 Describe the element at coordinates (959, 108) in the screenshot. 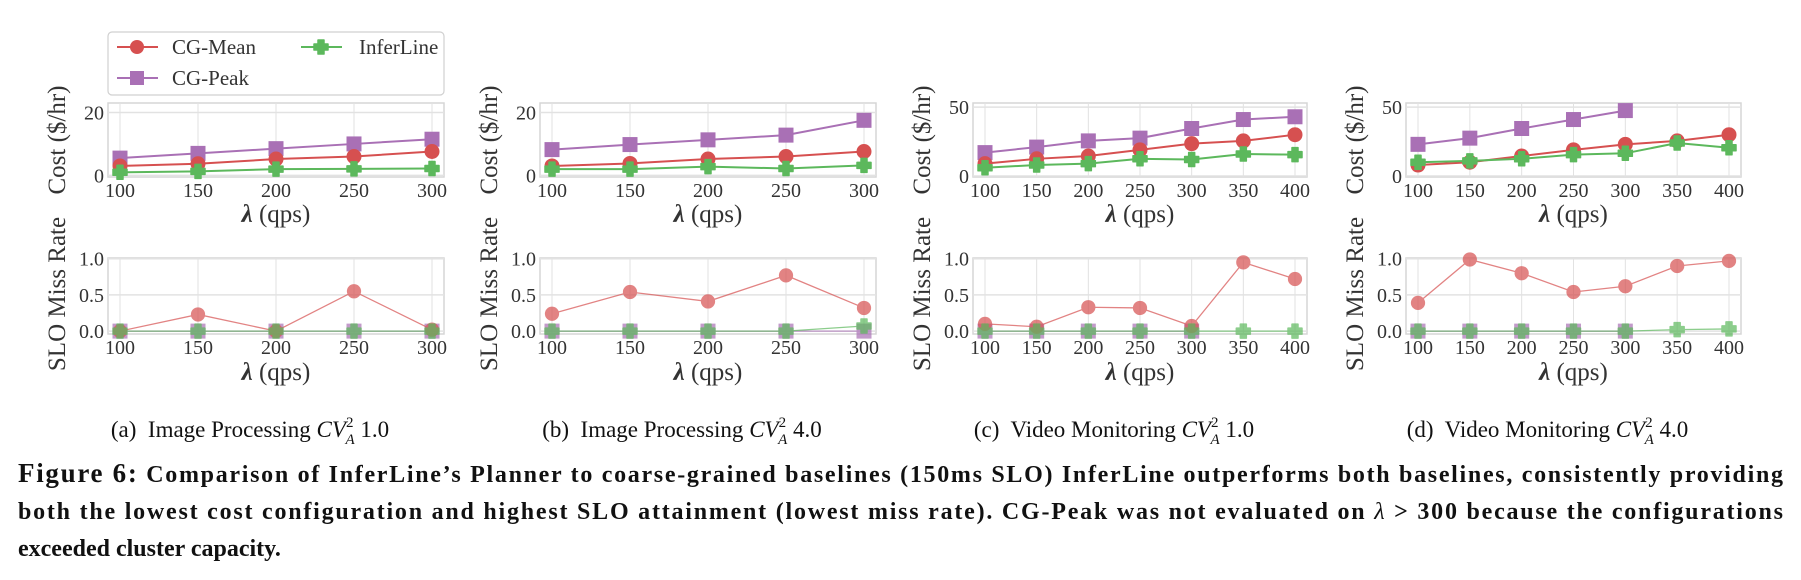

I see `y-tick-label: 50` at that location.